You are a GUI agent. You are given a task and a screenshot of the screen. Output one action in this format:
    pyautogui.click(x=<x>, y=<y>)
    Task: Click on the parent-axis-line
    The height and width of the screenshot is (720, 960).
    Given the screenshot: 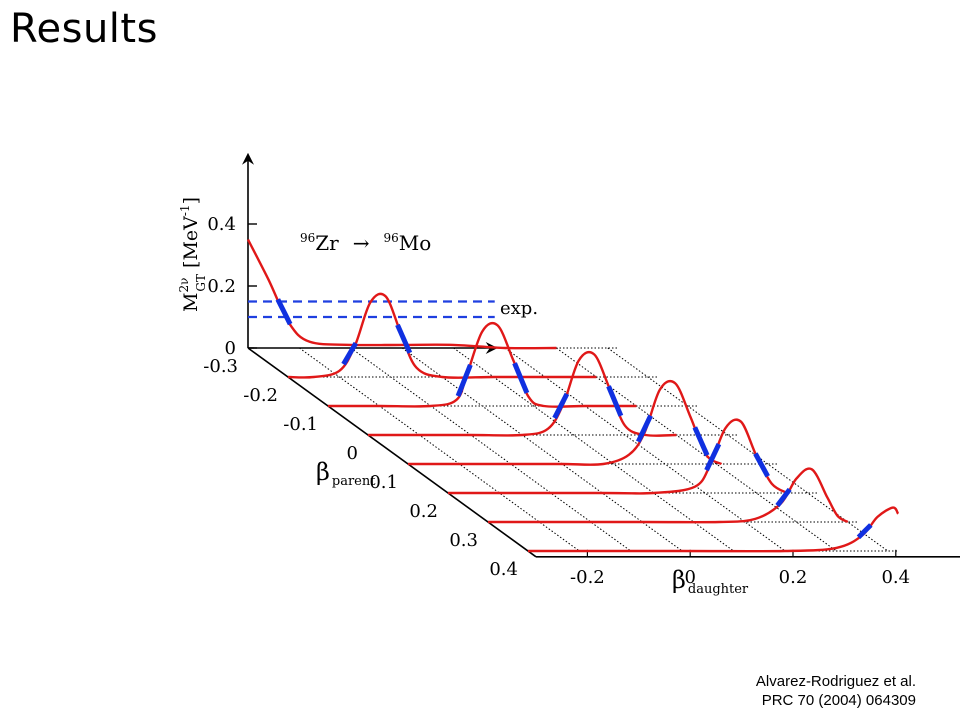 What is the action you would take?
    pyautogui.click(x=392, y=452)
    